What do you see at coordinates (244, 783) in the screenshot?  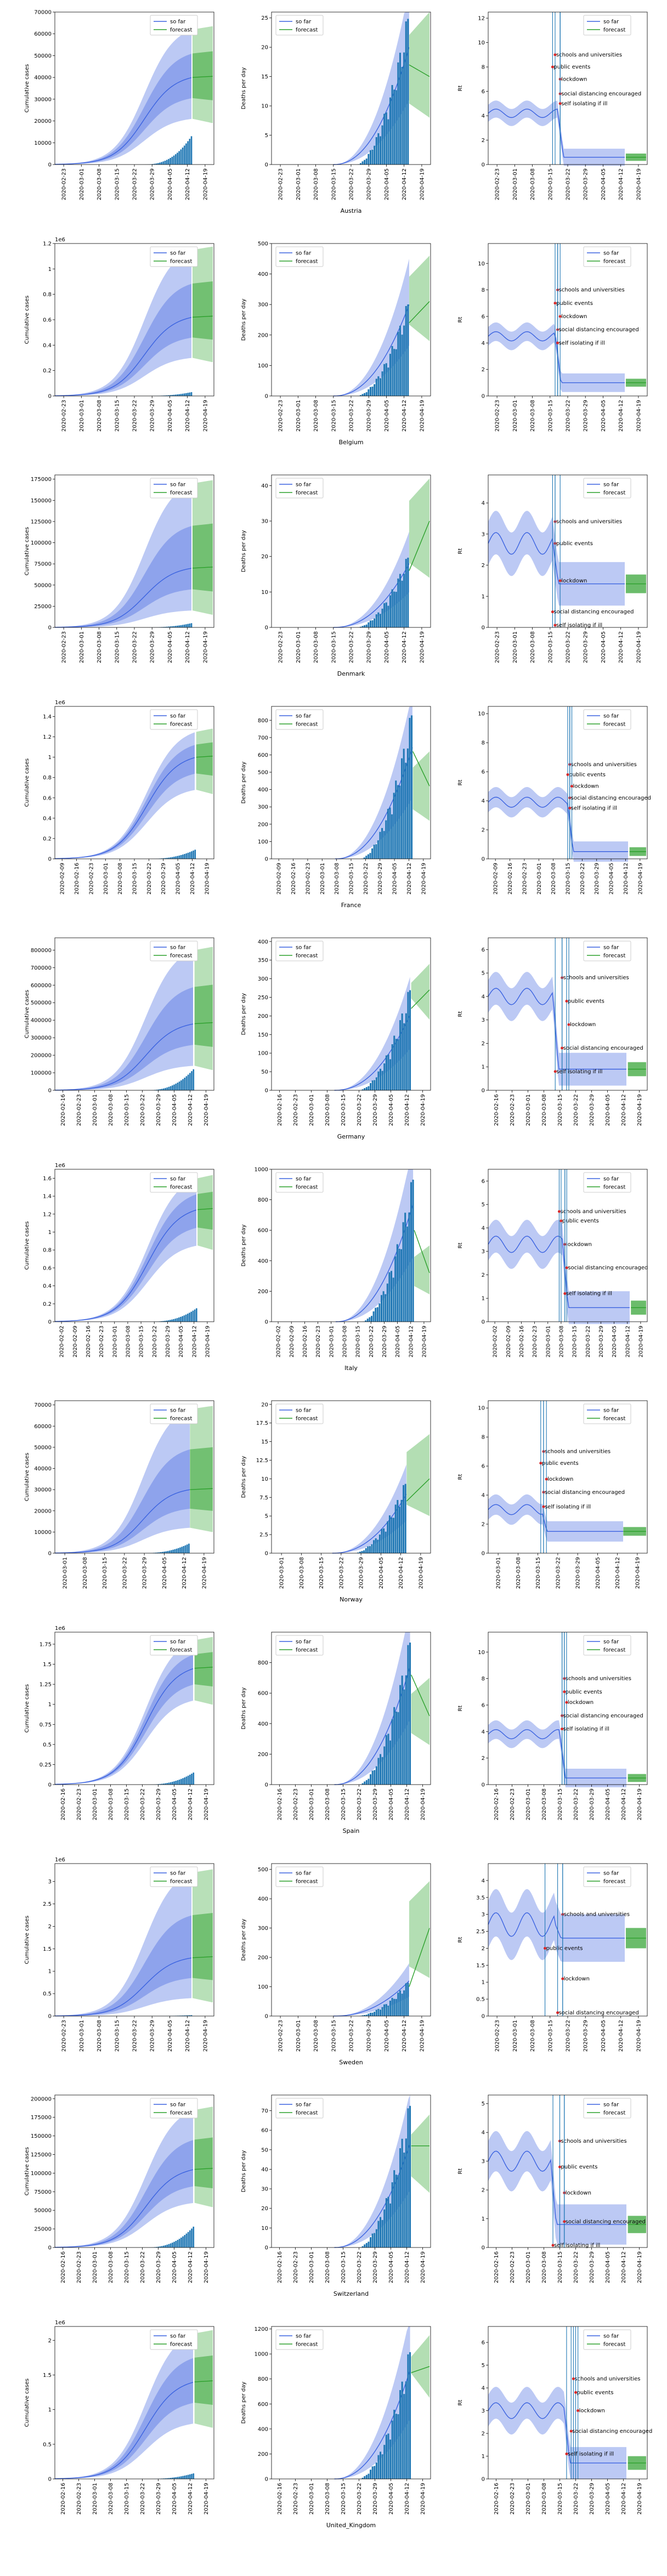 I see `y-axis-label: Deaths per day` at bounding box center [244, 783].